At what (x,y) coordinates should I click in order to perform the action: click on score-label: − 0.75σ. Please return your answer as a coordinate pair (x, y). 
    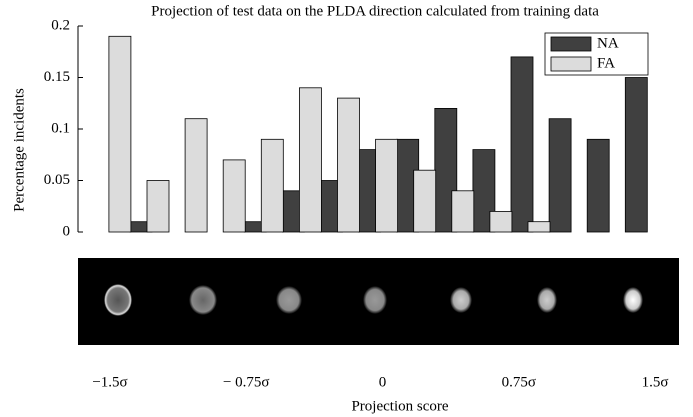
    Looking at the image, I should click on (246, 382).